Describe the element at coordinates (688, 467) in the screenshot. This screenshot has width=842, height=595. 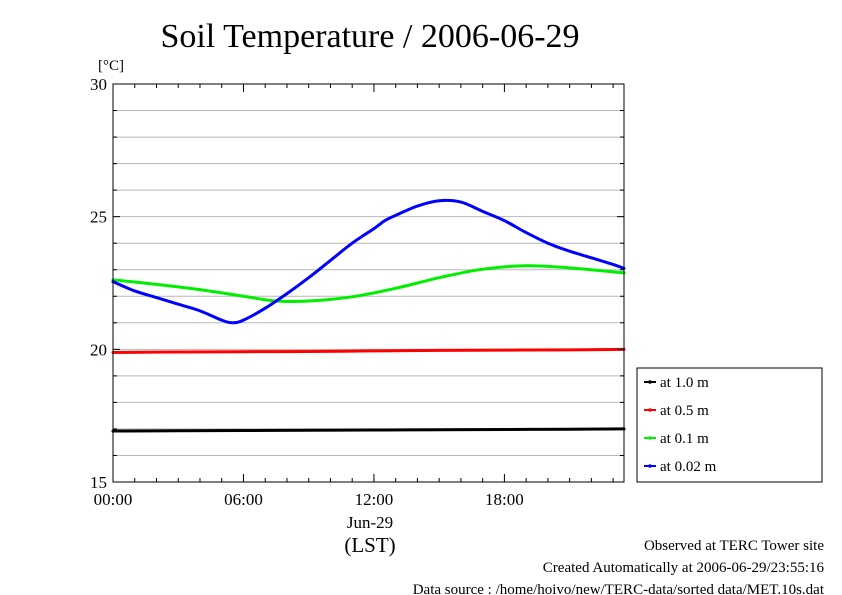
I see `legend-label: at 0.02 m` at that location.